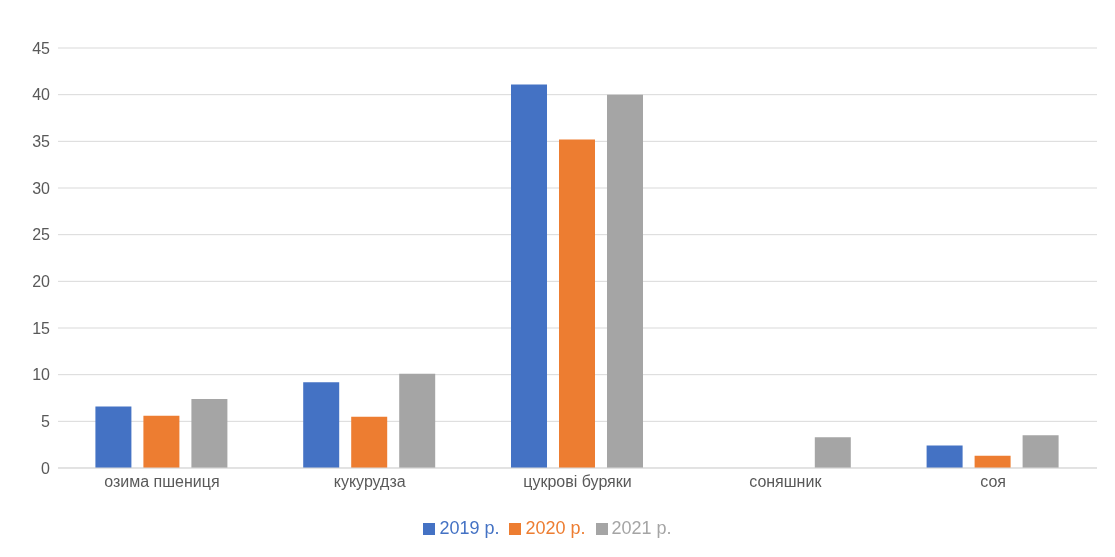 The width and height of the screenshot is (1115, 557). I want to click on y-tick-label: 30, so click(41, 188).